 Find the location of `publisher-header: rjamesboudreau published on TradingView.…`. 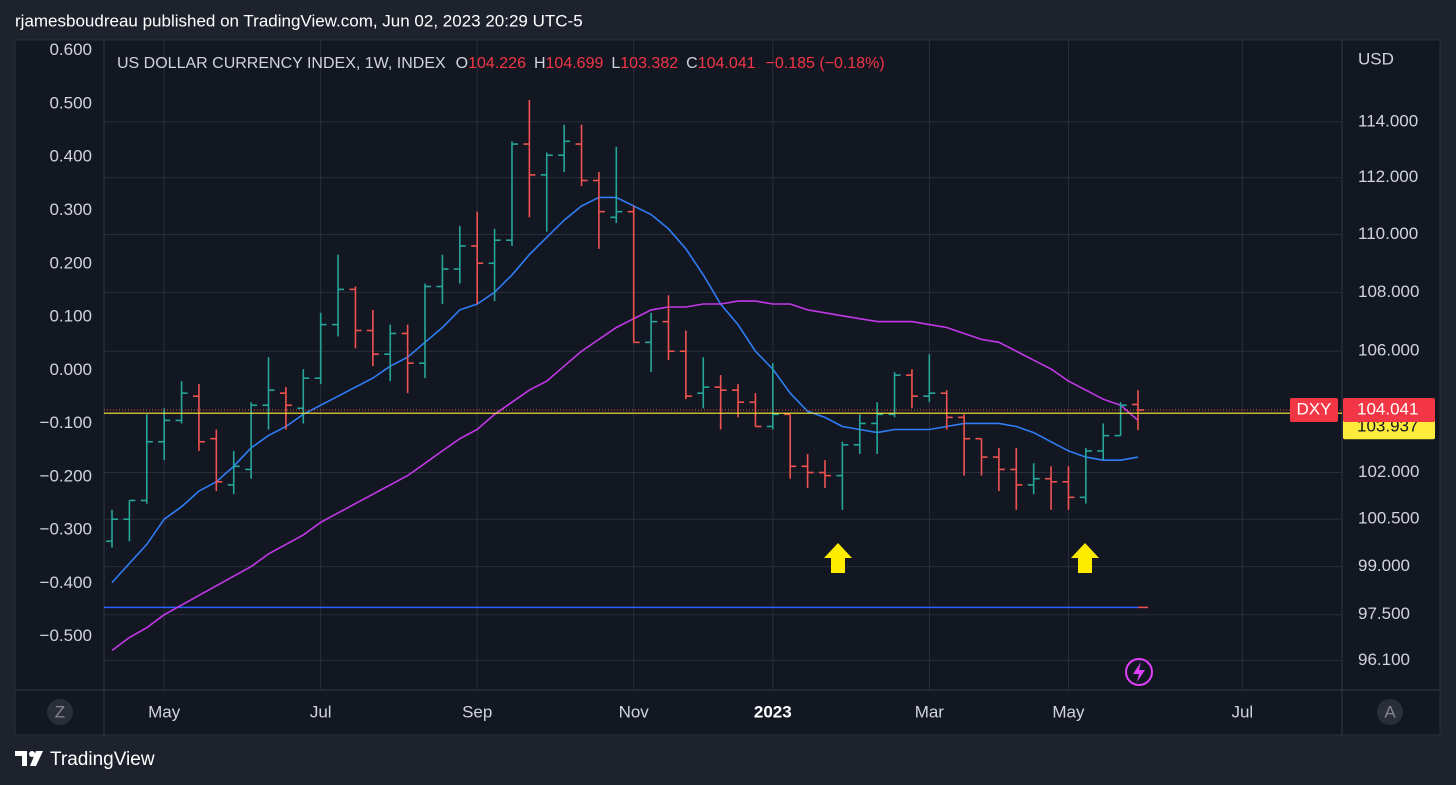

publisher-header: rjamesboudreau published on TradingView.… is located at coordinates (299, 20).